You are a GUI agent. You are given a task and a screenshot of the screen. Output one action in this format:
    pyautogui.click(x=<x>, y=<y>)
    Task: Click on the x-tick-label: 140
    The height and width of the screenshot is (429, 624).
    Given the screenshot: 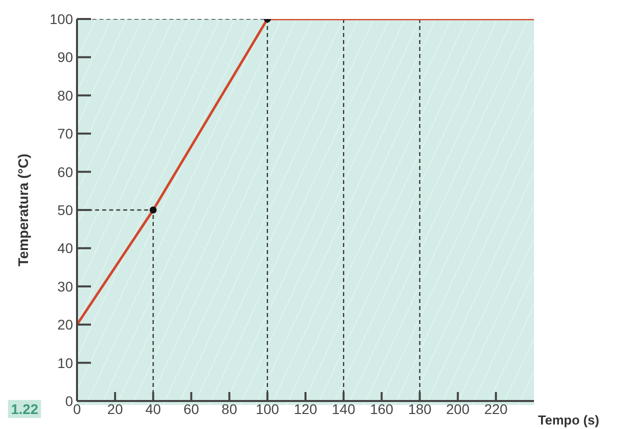 What is the action you would take?
    pyautogui.click(x=344, y=408)
    